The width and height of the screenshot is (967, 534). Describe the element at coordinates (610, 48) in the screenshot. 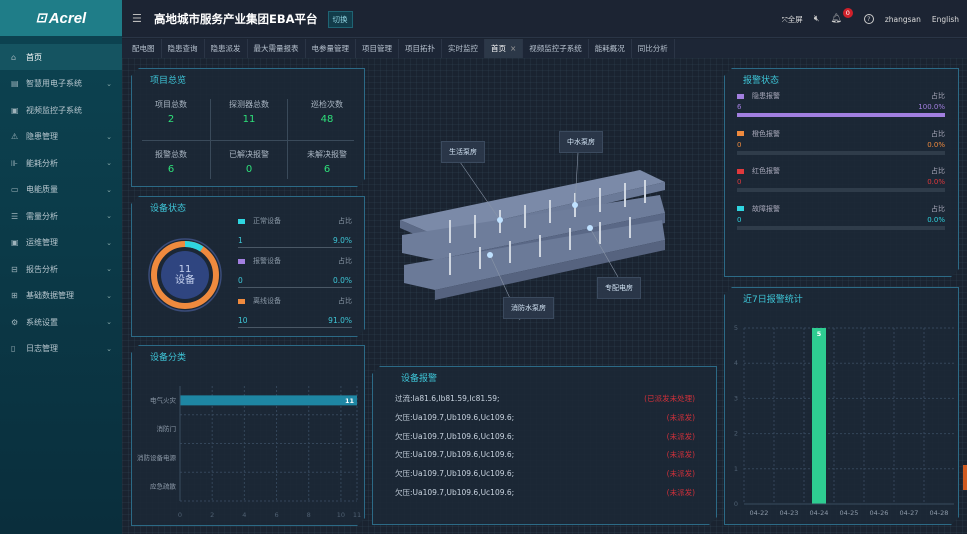

I see `tab-10: 能耗概况` at that location.